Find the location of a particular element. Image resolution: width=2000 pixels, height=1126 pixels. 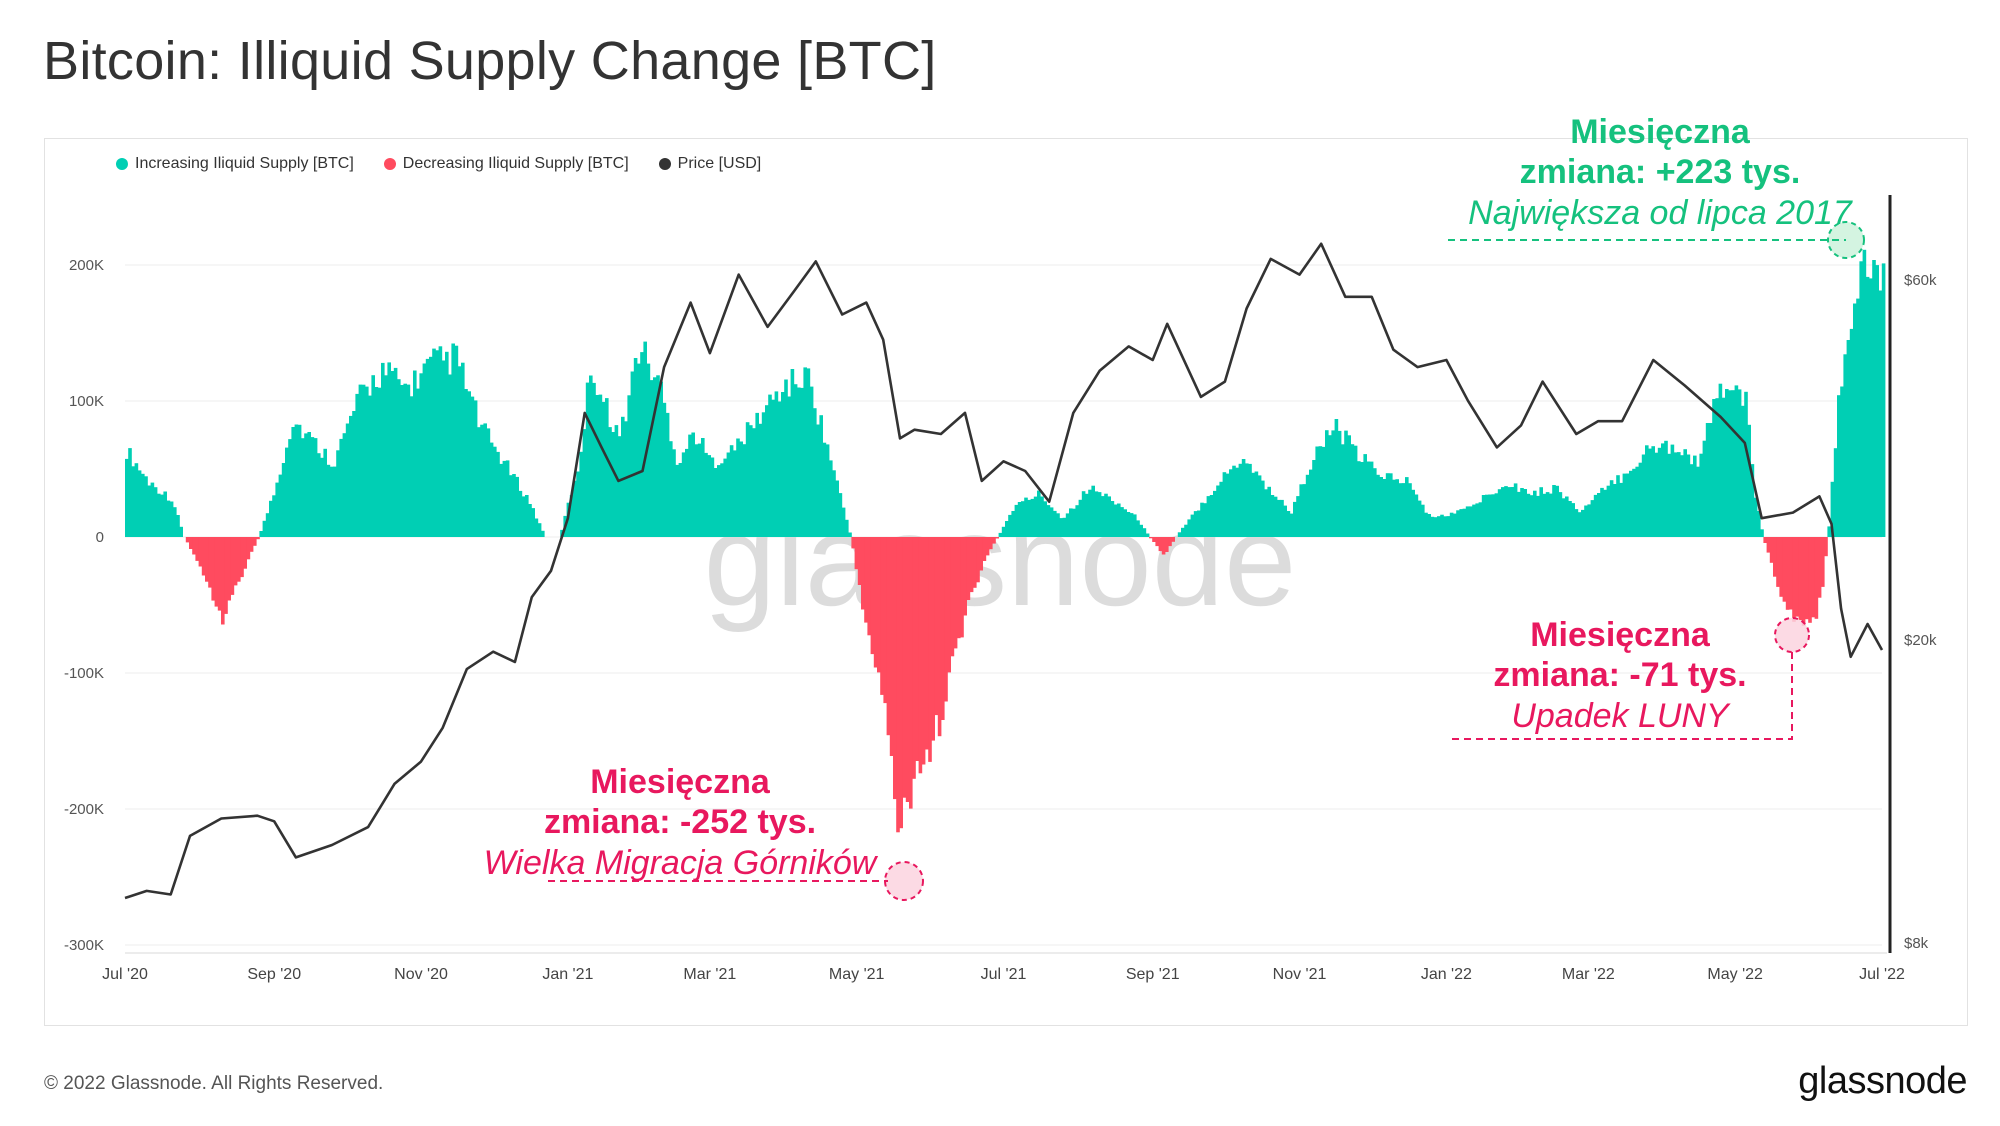

legend-dot-price is located at coordinates (664, 164).